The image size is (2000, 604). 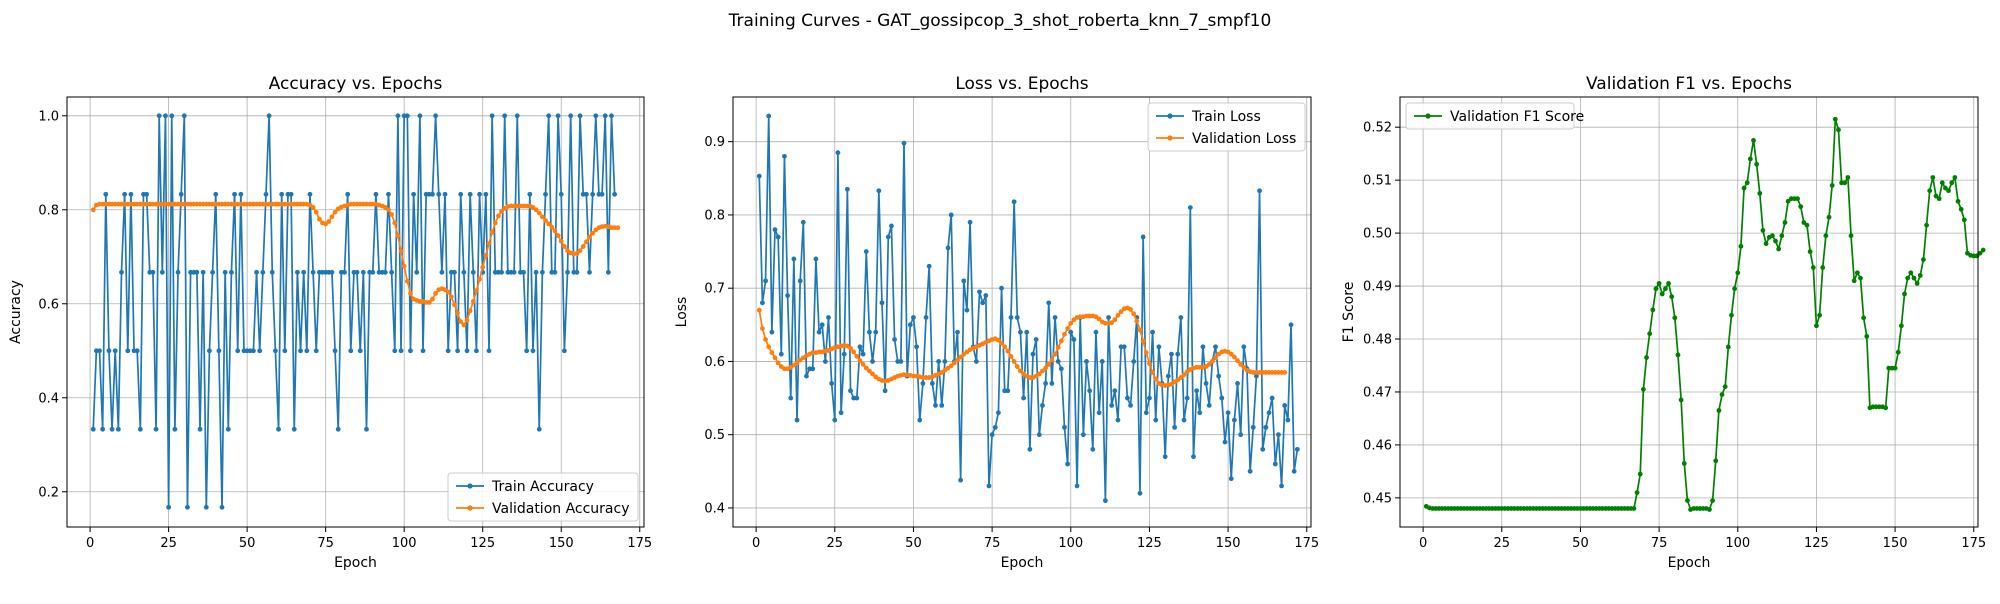 I want to click on y-tick-label: 0.48, so click(x=1377, y=340).